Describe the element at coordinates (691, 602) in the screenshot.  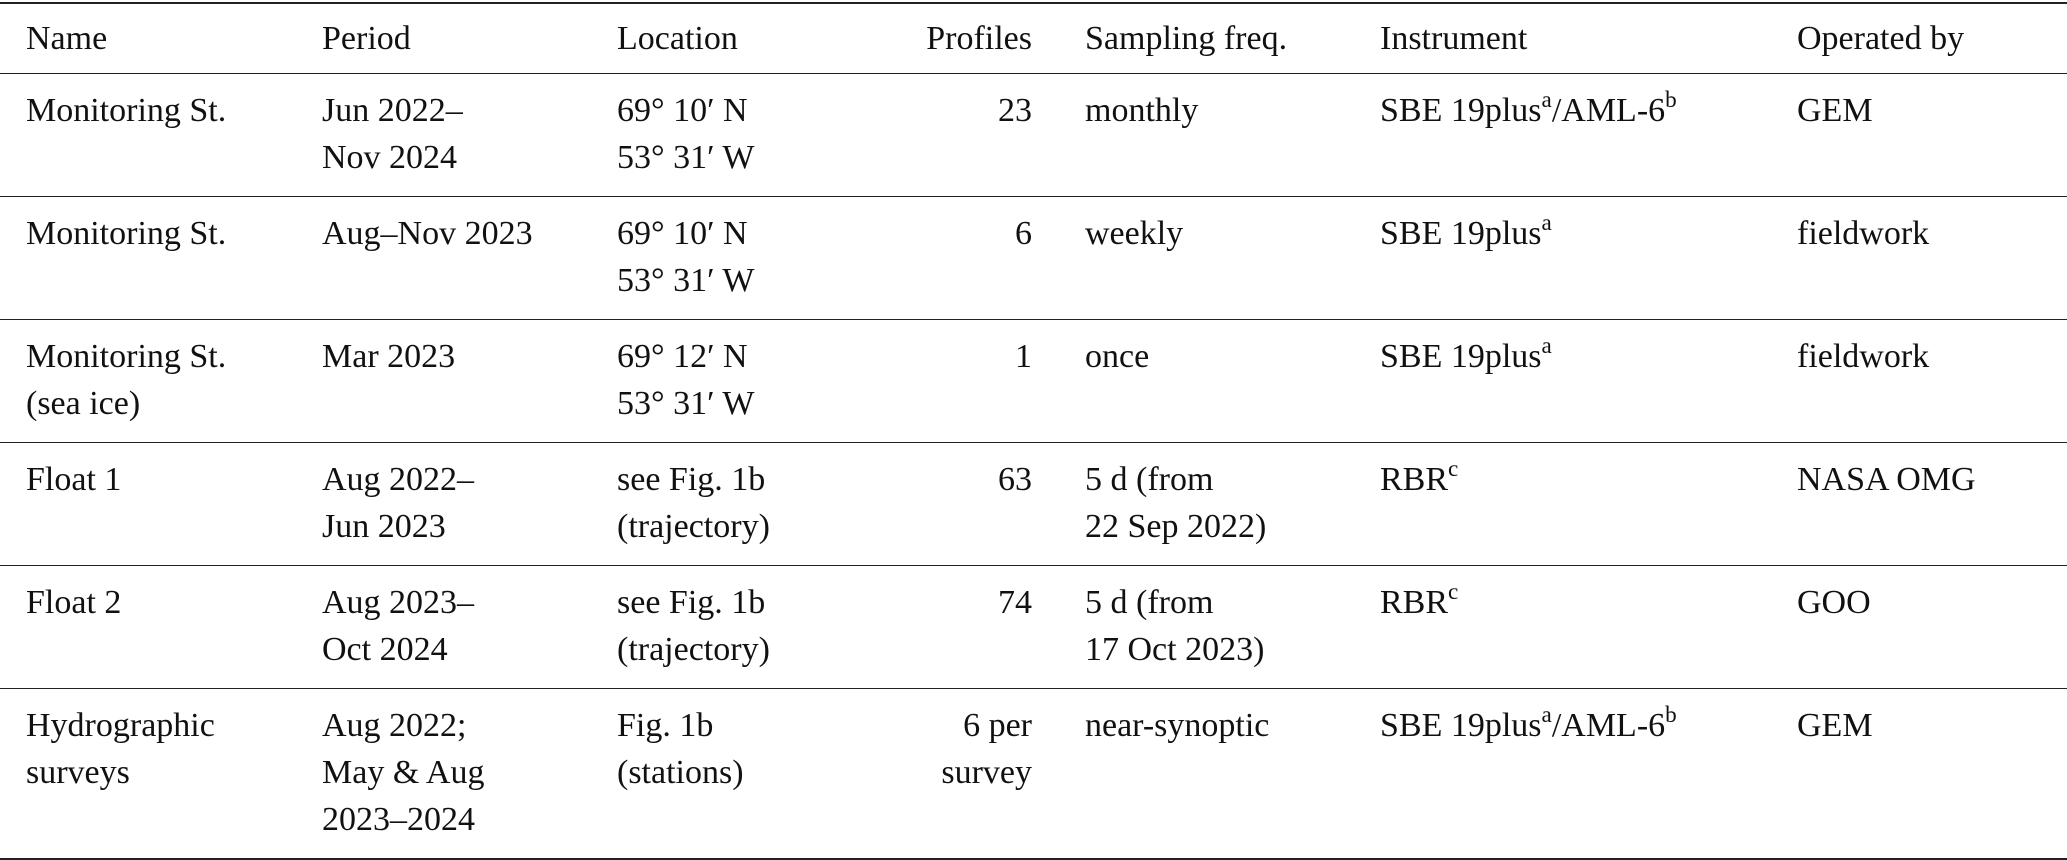
I see `cell-line: see Fig. 1b` at that location.